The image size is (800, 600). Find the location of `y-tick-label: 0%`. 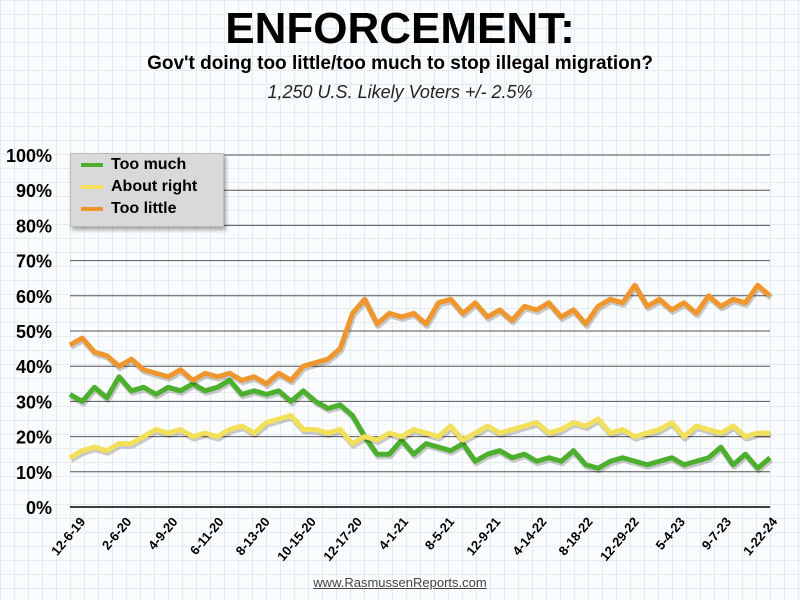

y-tick-label: 0% is located at coordinates (39, 508).